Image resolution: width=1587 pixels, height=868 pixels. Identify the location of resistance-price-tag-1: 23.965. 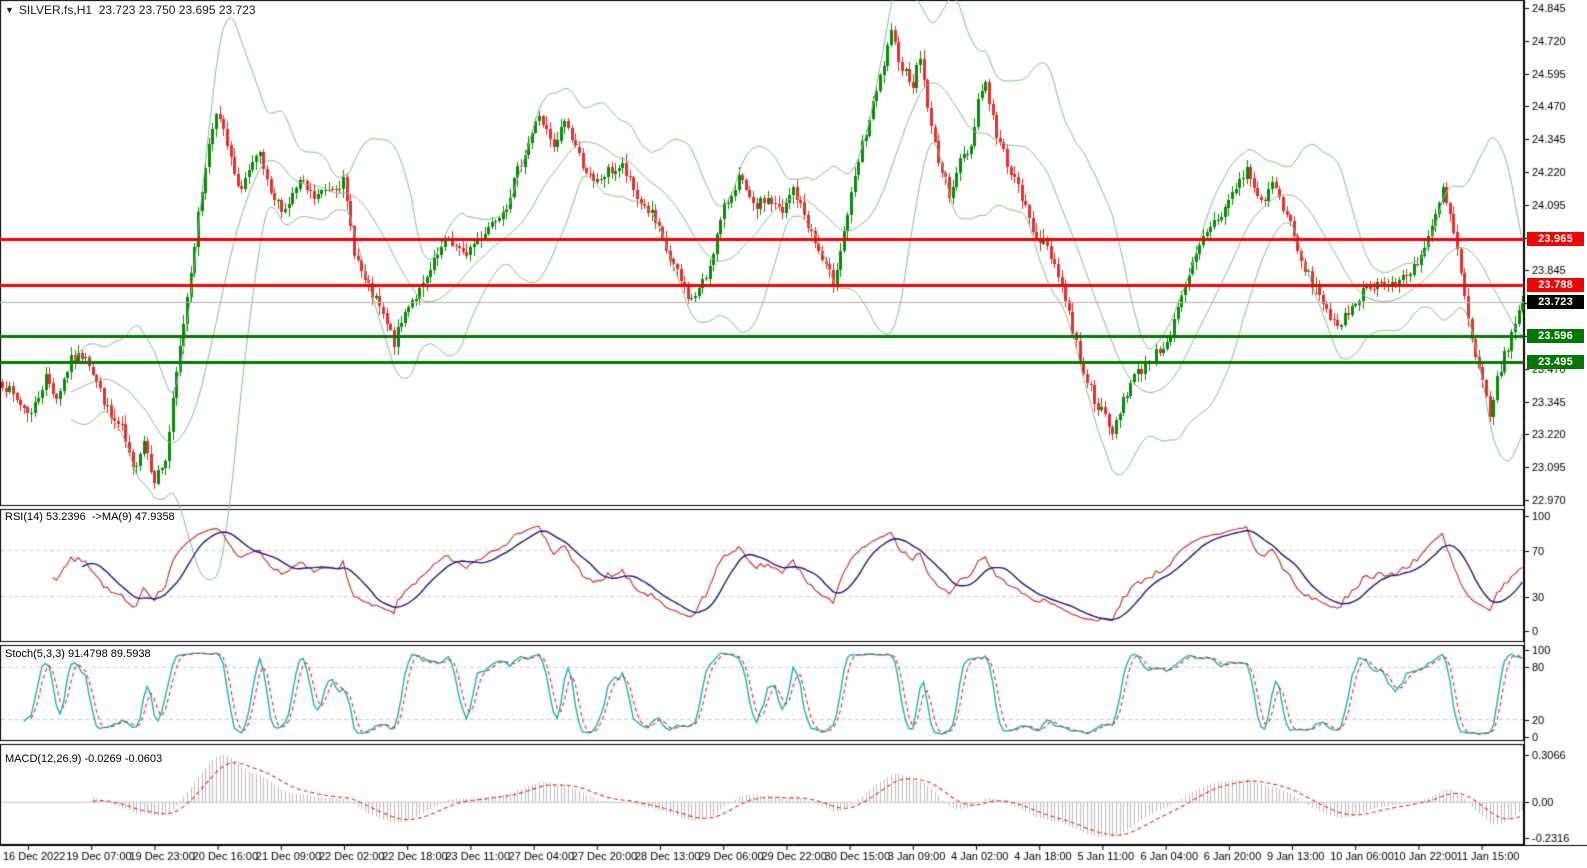
(1555, 239).